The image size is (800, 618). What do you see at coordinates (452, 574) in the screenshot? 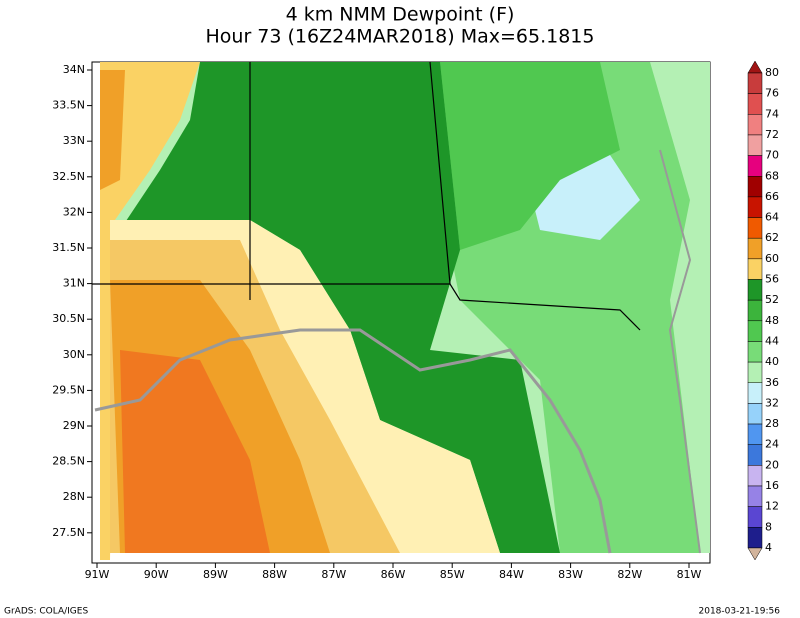
I see `lon-label: 85W` at bounding box center [452, 574].